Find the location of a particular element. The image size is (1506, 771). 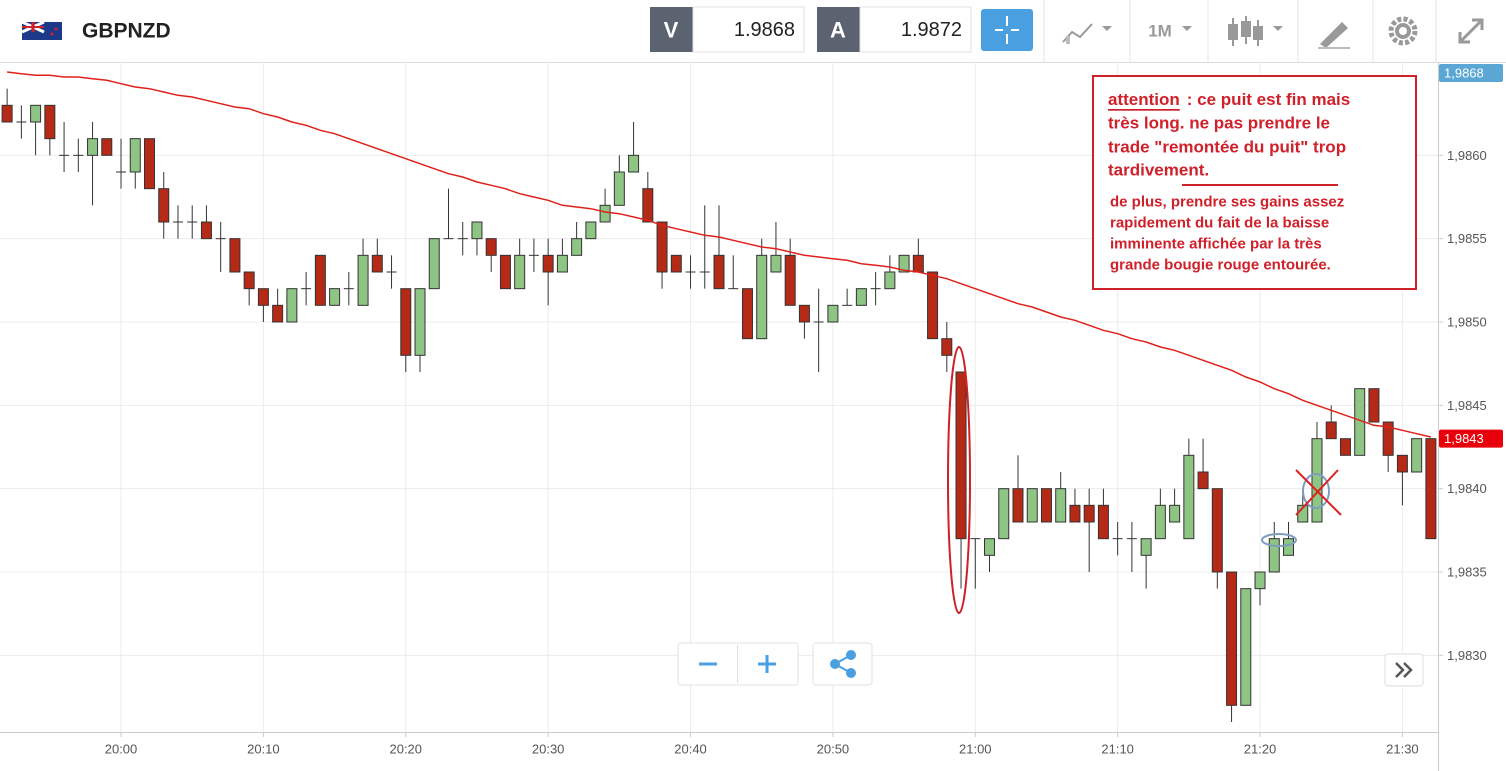

x-tick-label: 21:00 is located at coordinates (975, 749).